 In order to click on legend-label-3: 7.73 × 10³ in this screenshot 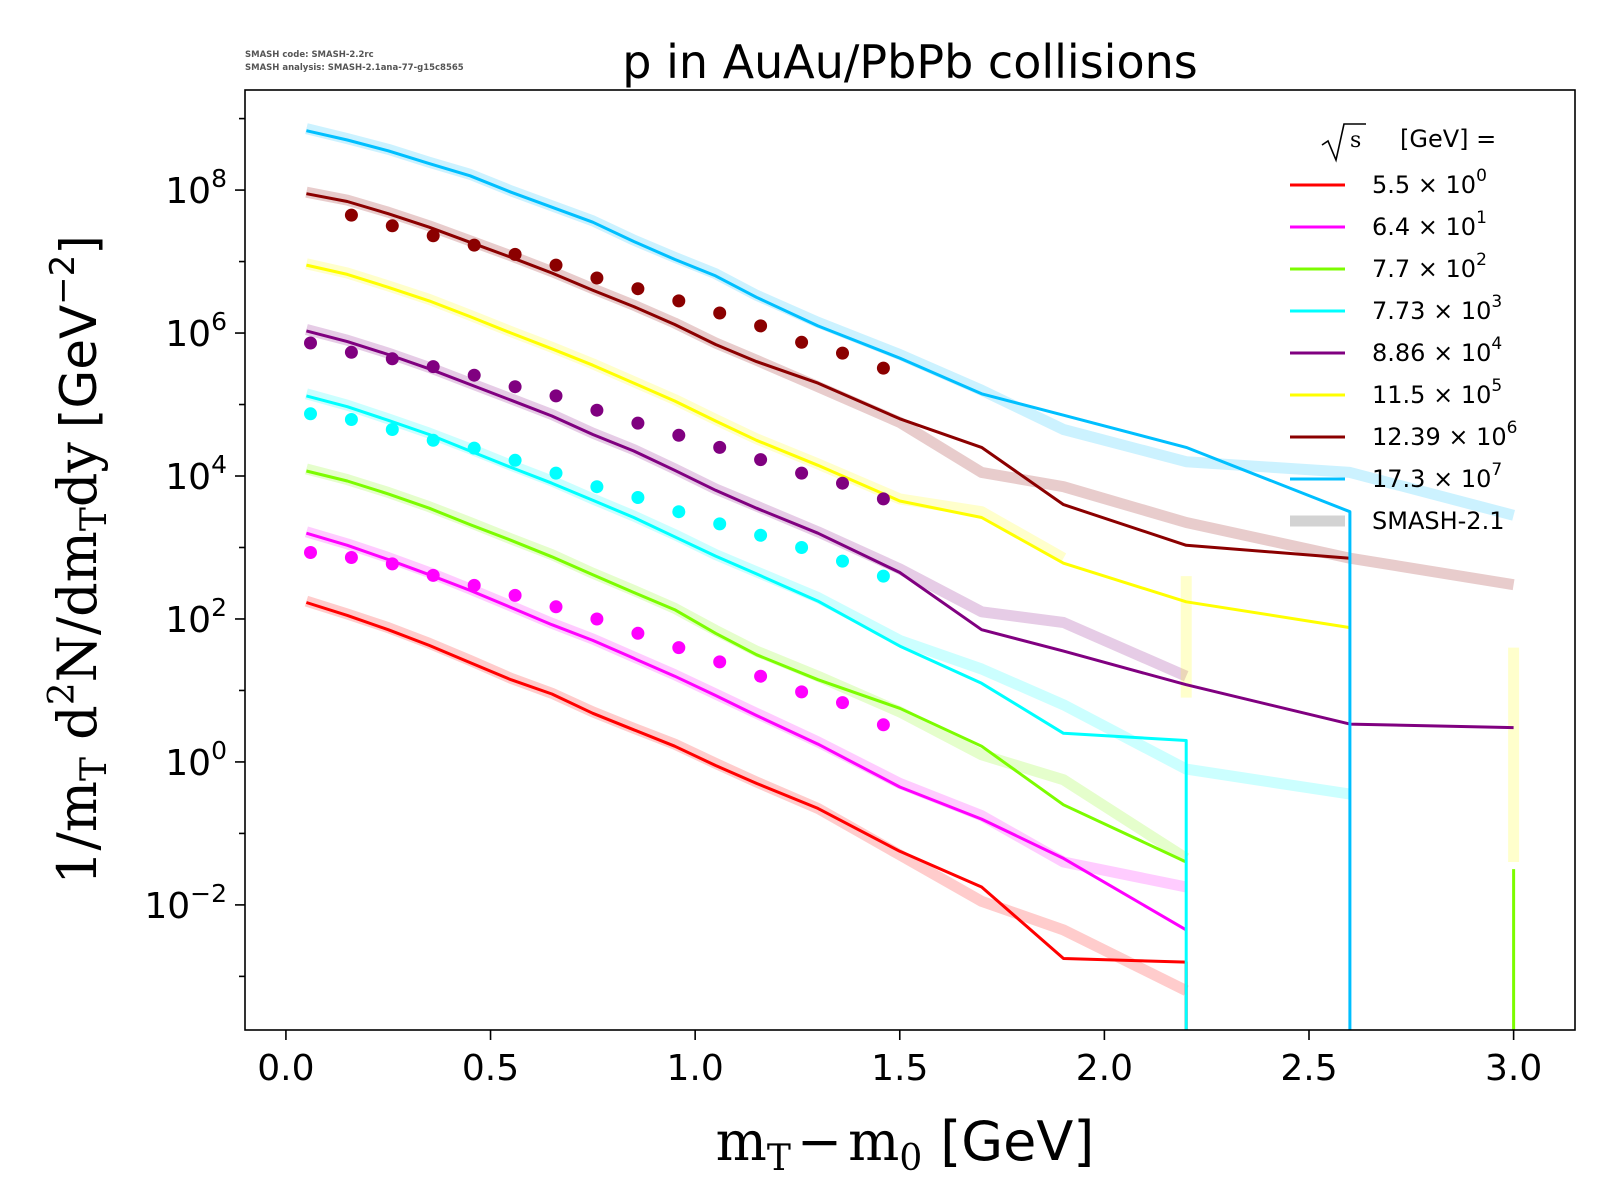, I will do `click(1437, 308)`.